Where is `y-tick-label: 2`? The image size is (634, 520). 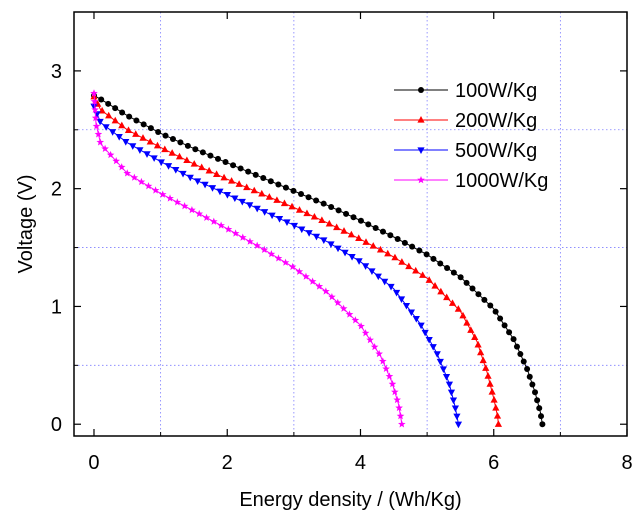
y-tick-label: 2 is located at coordinates (56, 190).